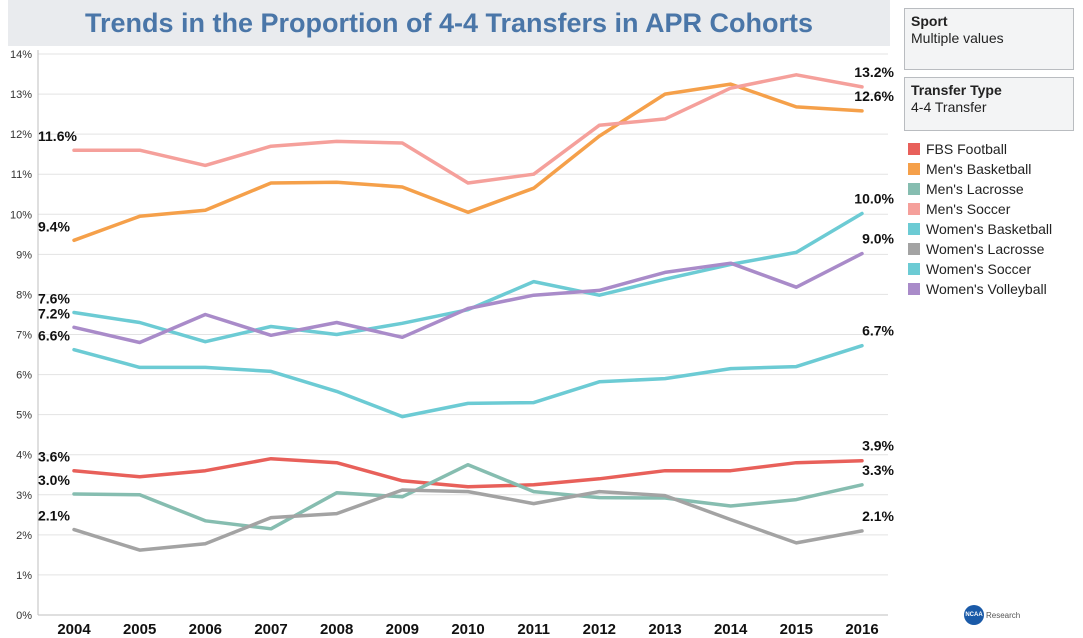 This screenshot has height=638, width=1083. I want to click on y-tick-label: 4%, so click(24, 456).